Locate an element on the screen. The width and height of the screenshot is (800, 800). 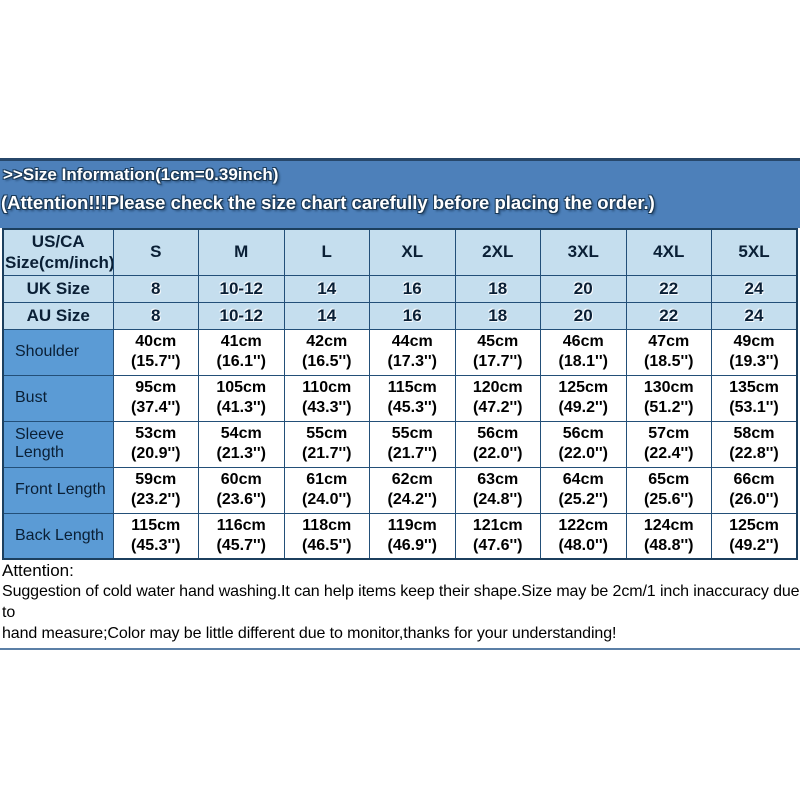
value-inch-text: (46.5'') is located at coordinates (327, 545).